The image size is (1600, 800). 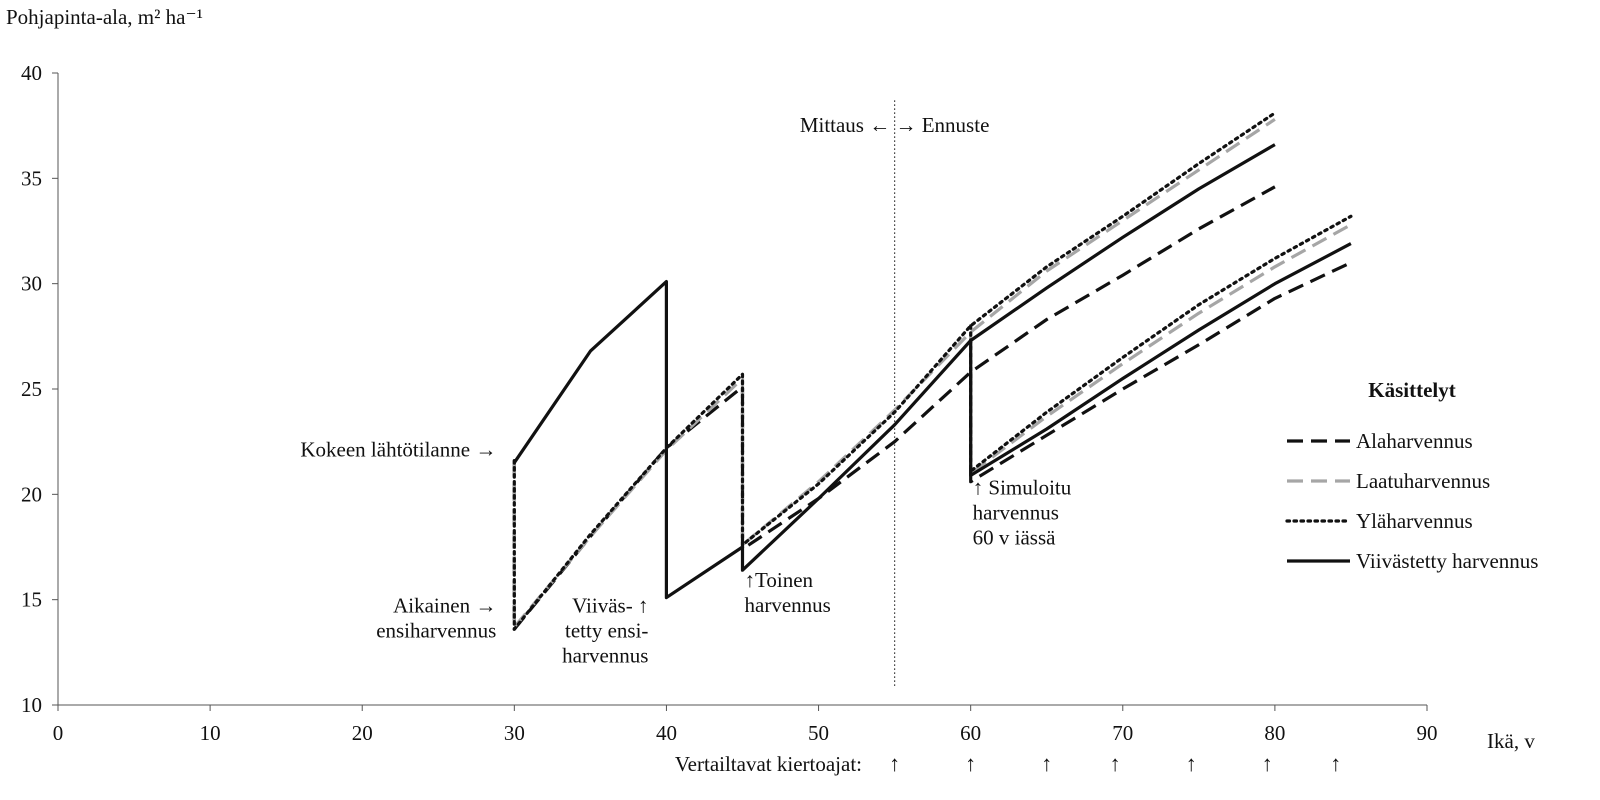 What do you see at coordinates (31, 705) in the screenshot?
I see `y-tick-label: 10` at bounding box center [31, 705].